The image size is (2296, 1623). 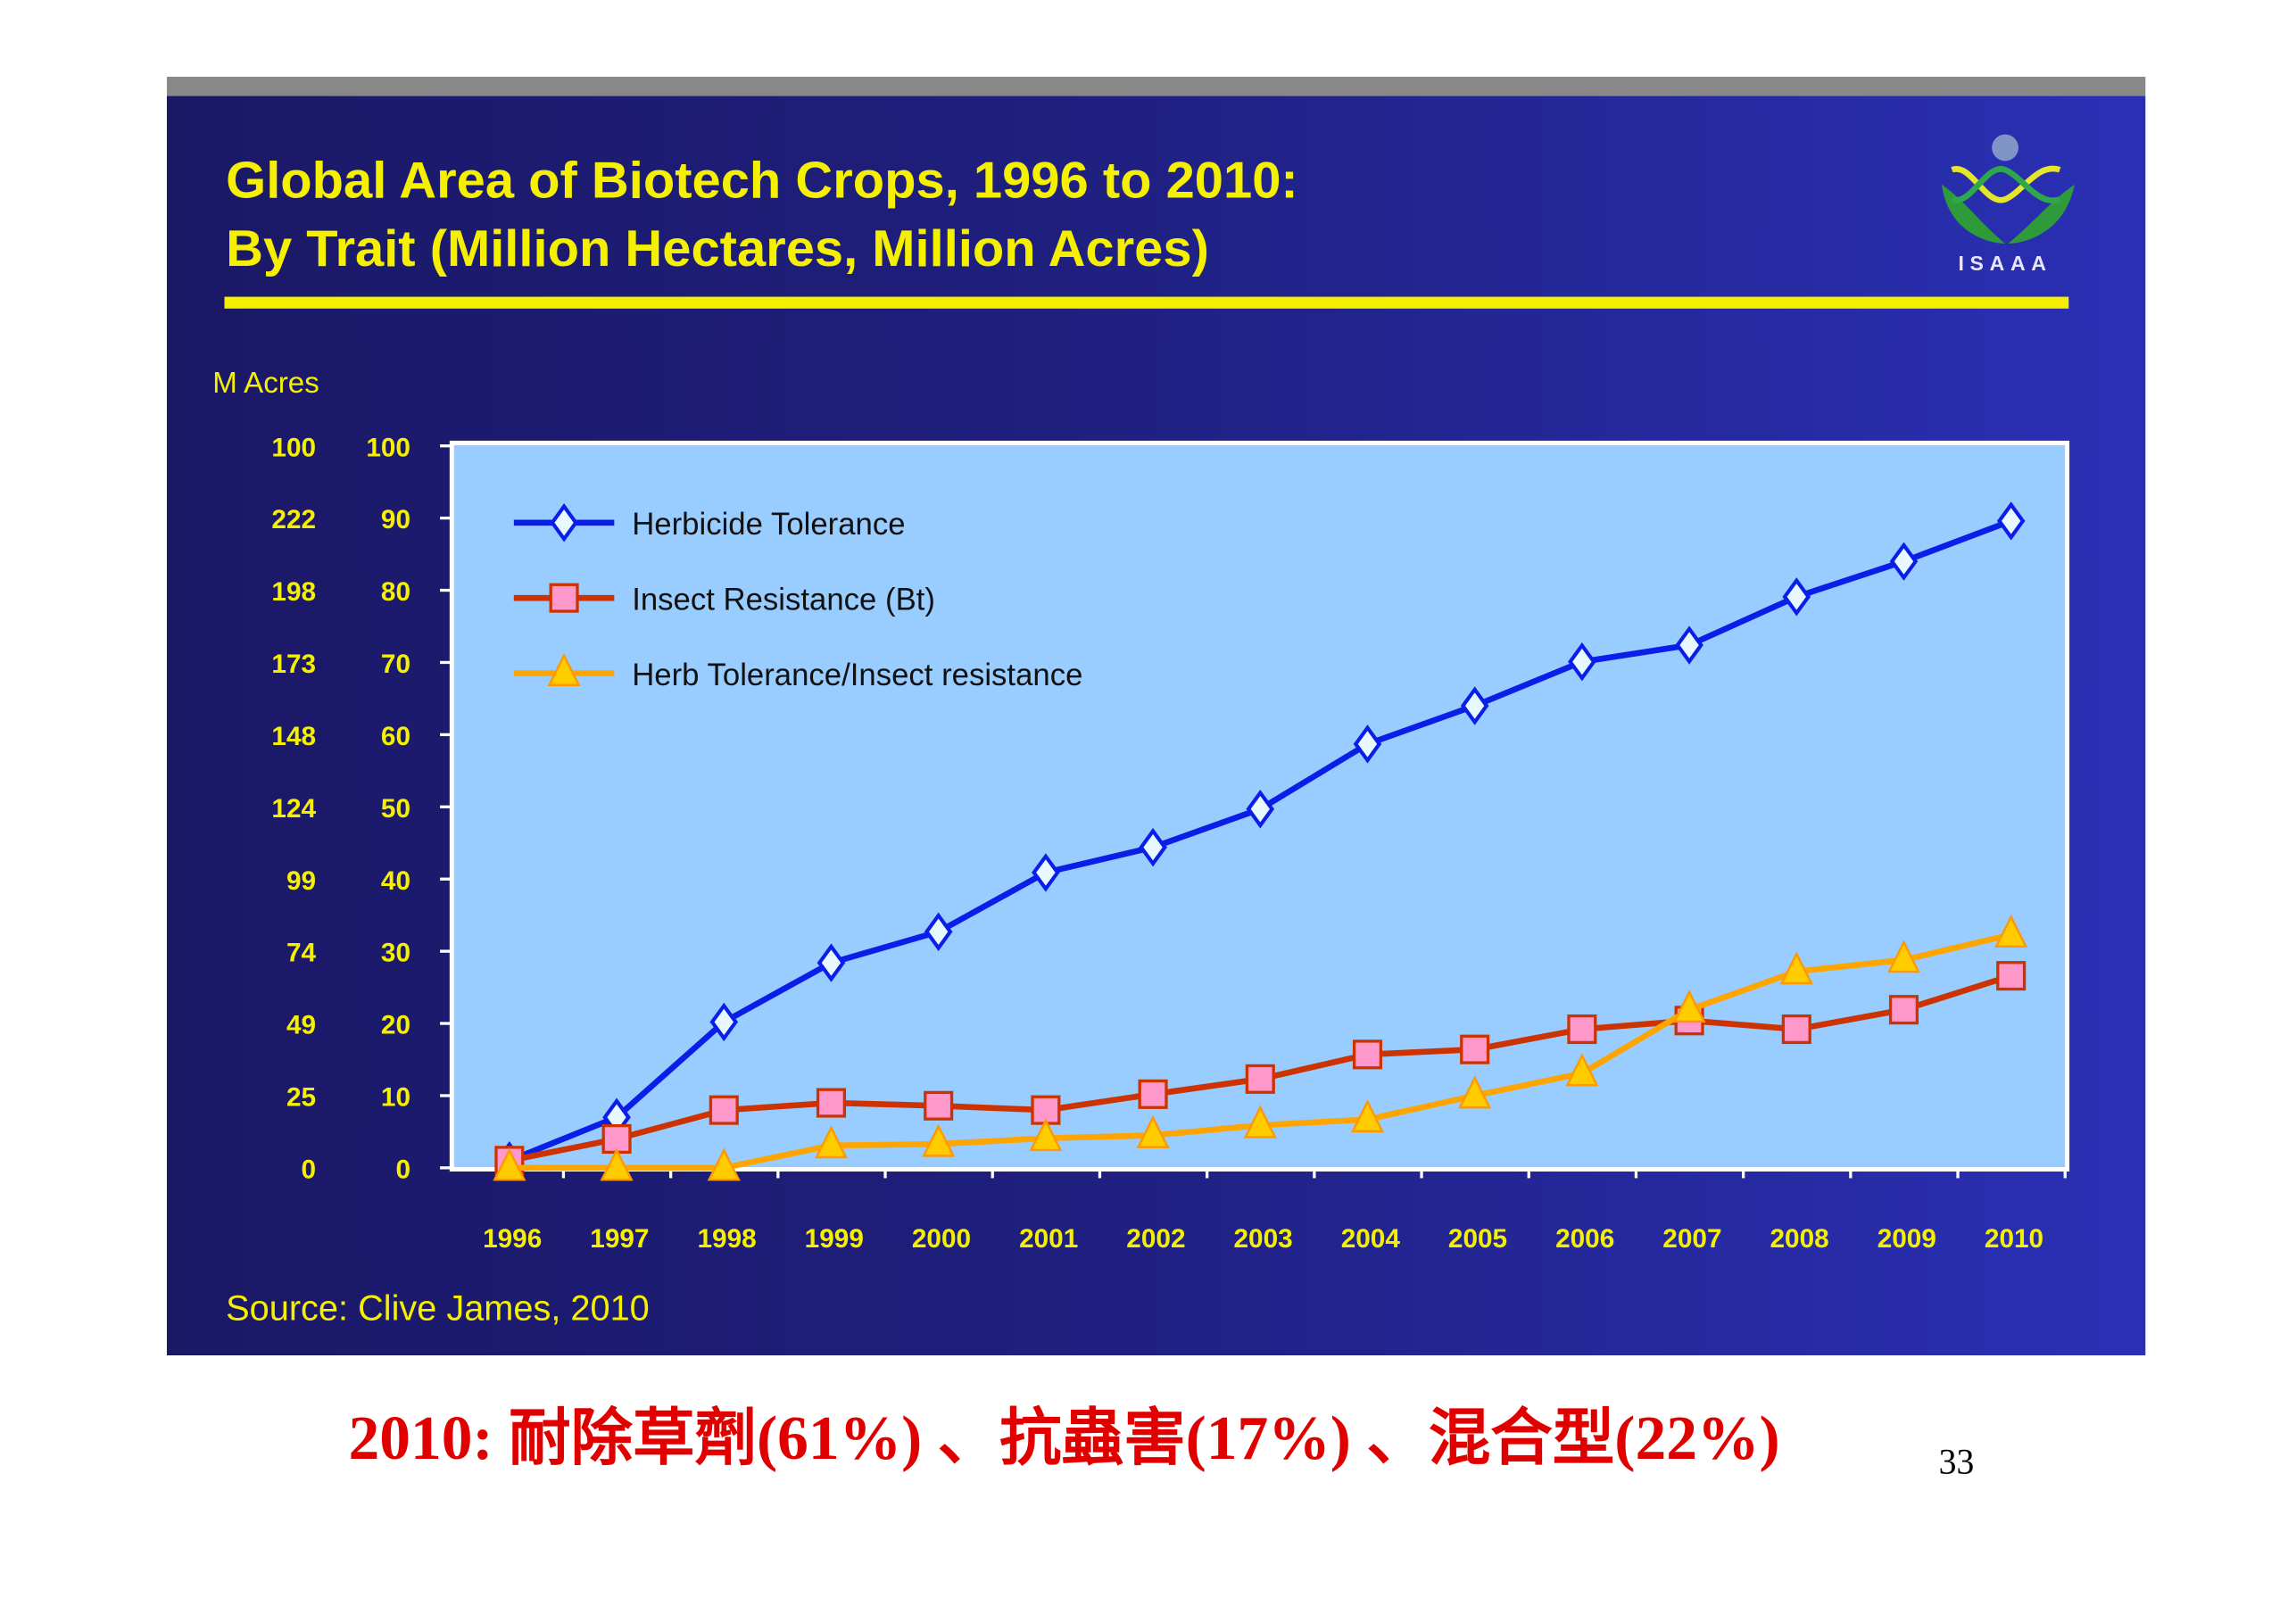 I want to click on y-tick-label-hectares: 10, so click(x=395, y=1098).